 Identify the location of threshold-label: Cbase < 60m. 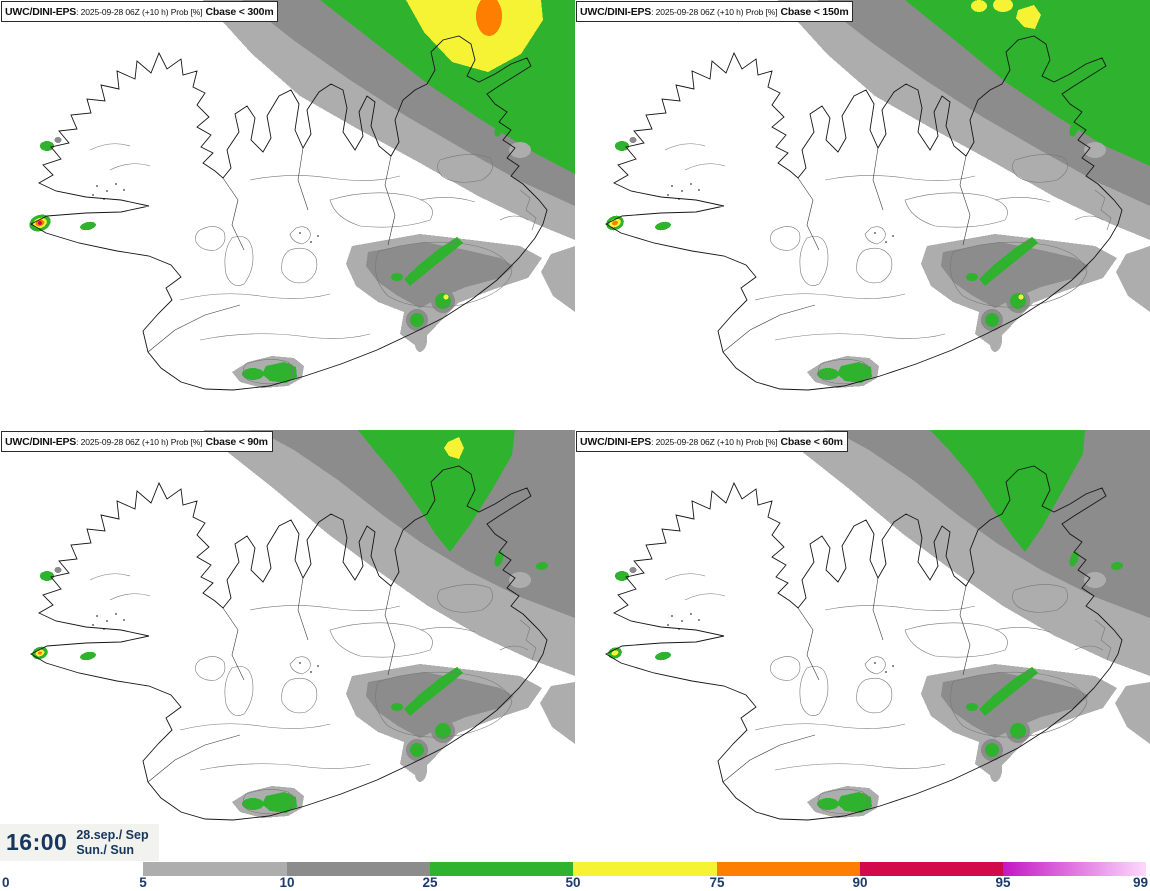
(812, 442).